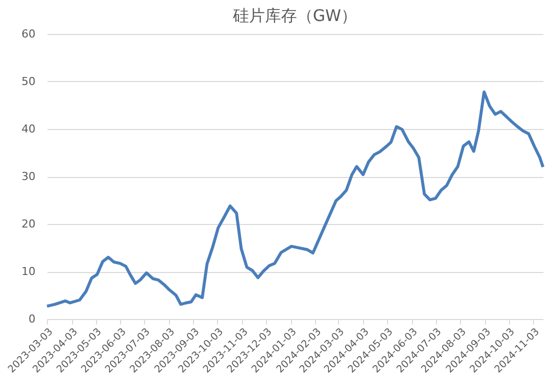 This screenshot has height=380, width=550. Describe the element at coordinates (29, 129) in the screenshot. I see `y-tick-label: 40` at that location.